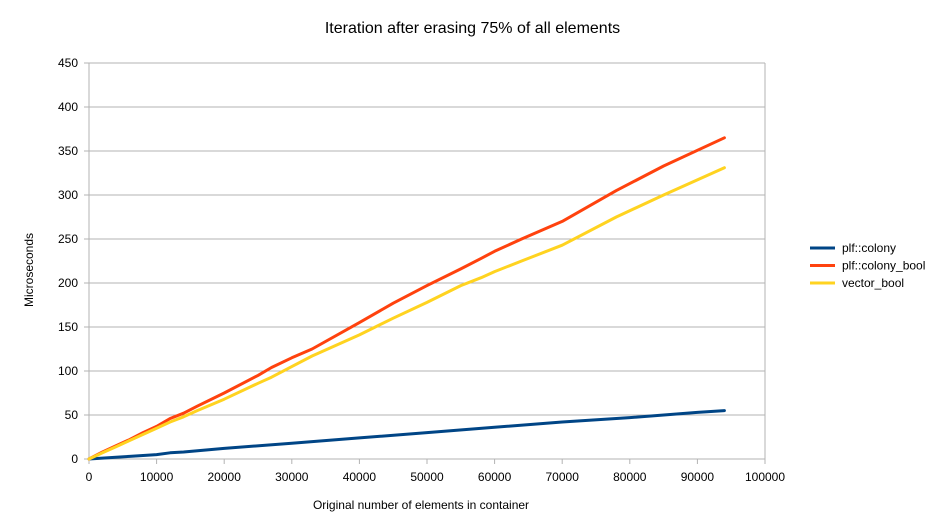 The height and width of the screenshot is (531, 945). Describe the element at coordinates (563, 477) in the screenshot. I see `x-tick-label: 70000` at that location.